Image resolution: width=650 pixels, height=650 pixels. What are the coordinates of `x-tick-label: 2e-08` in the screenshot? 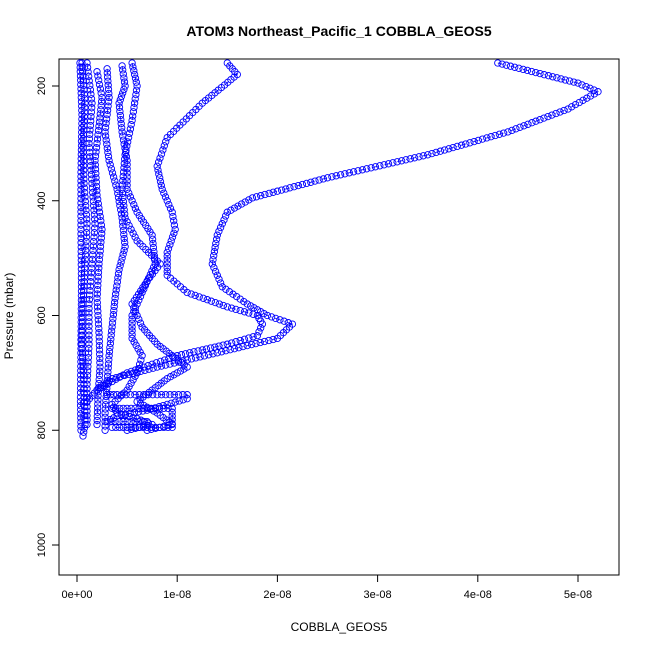 It's located at (277, 595).